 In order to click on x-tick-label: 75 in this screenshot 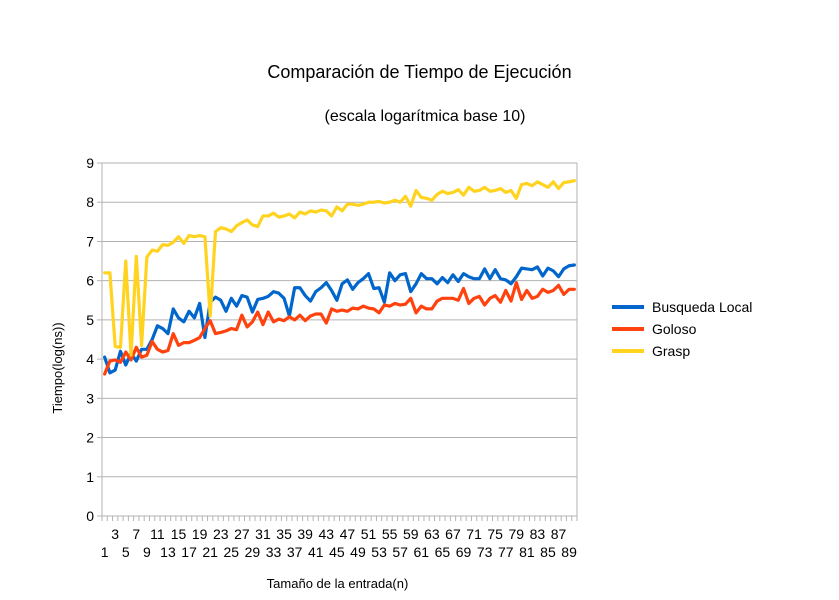, I will do `click(495, 534)`.